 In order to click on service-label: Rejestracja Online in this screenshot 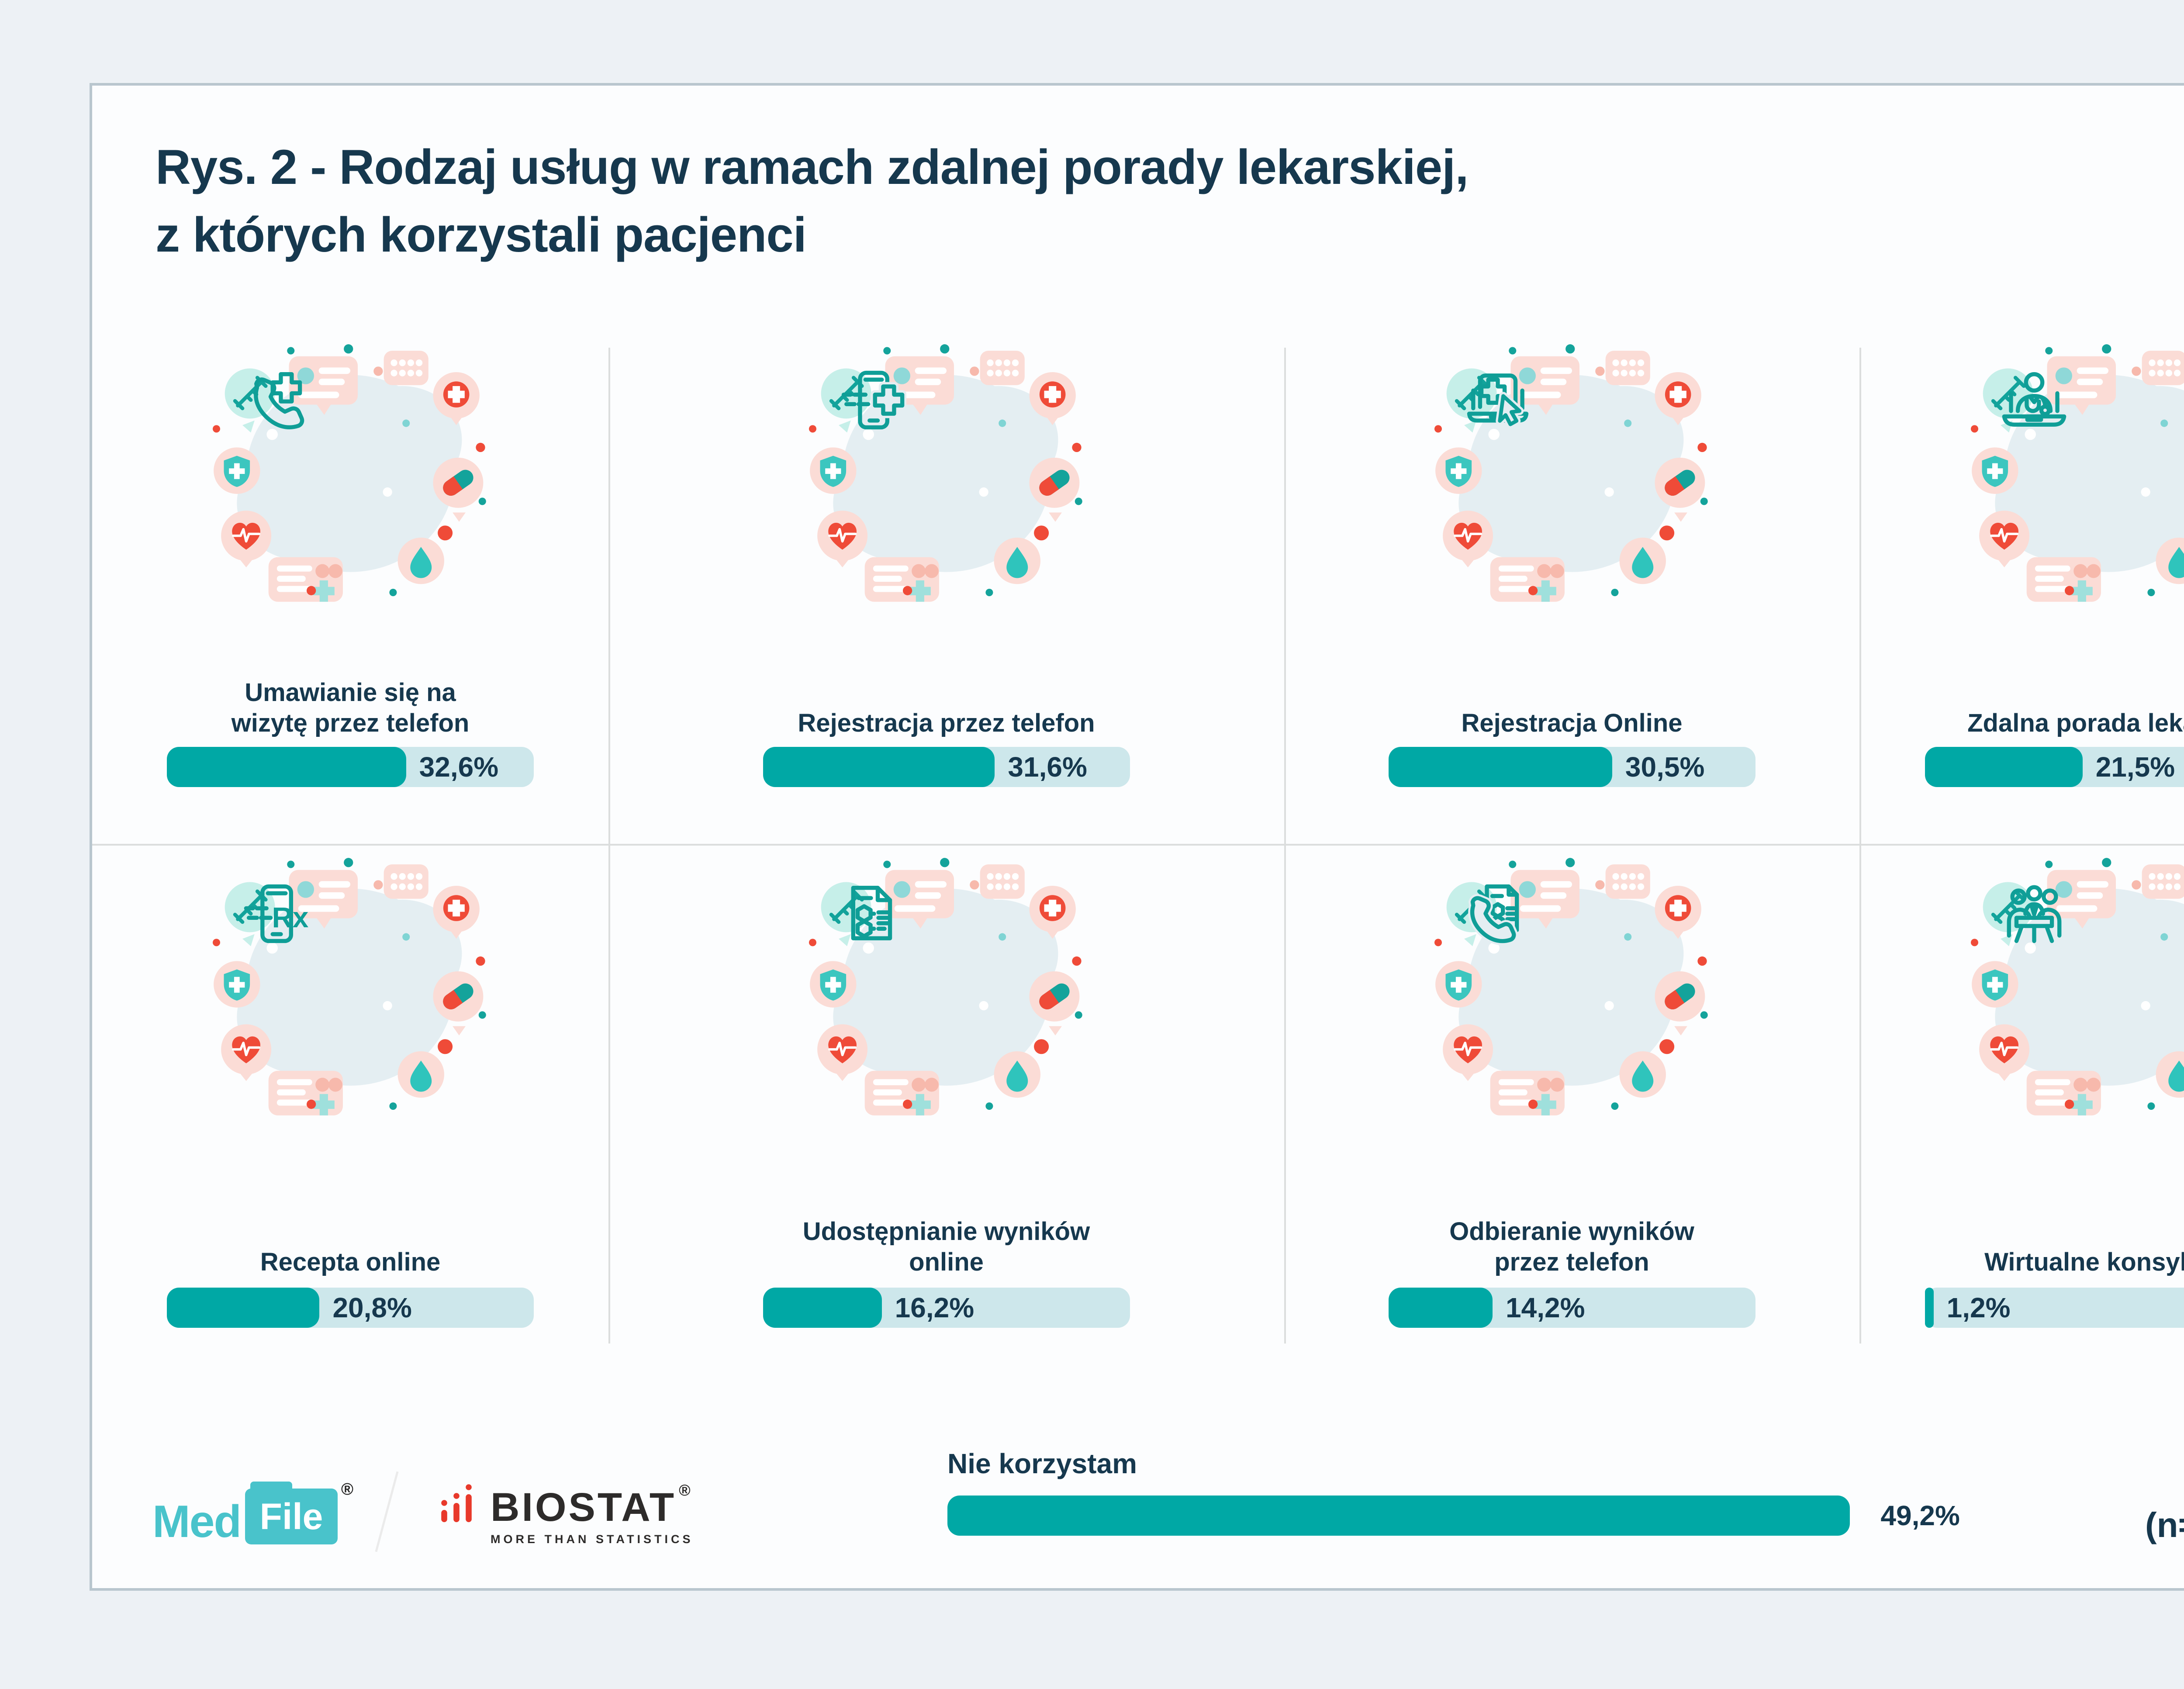, I will do `click(1572, 723)`.